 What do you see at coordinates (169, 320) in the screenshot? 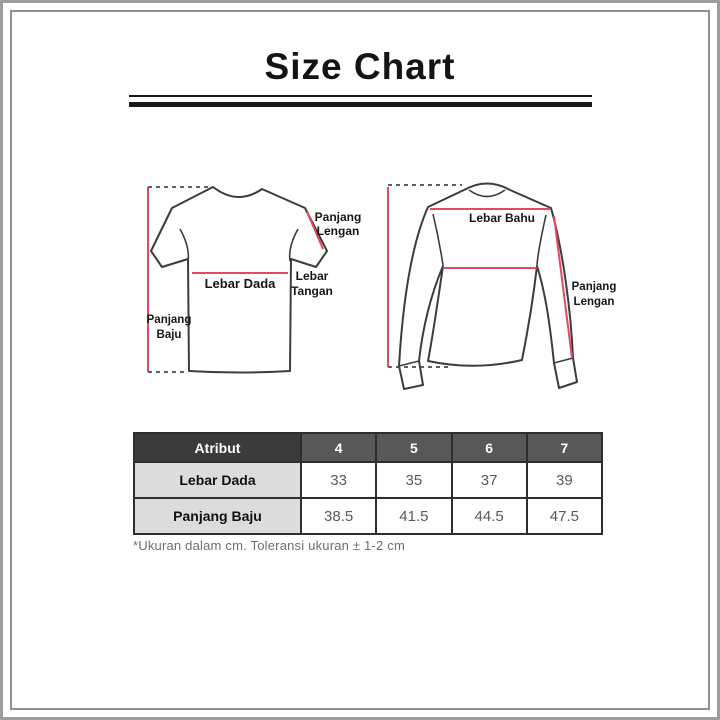
I see `label-panjang-baju-line1: Panjang` at bounding box center [169, 320].